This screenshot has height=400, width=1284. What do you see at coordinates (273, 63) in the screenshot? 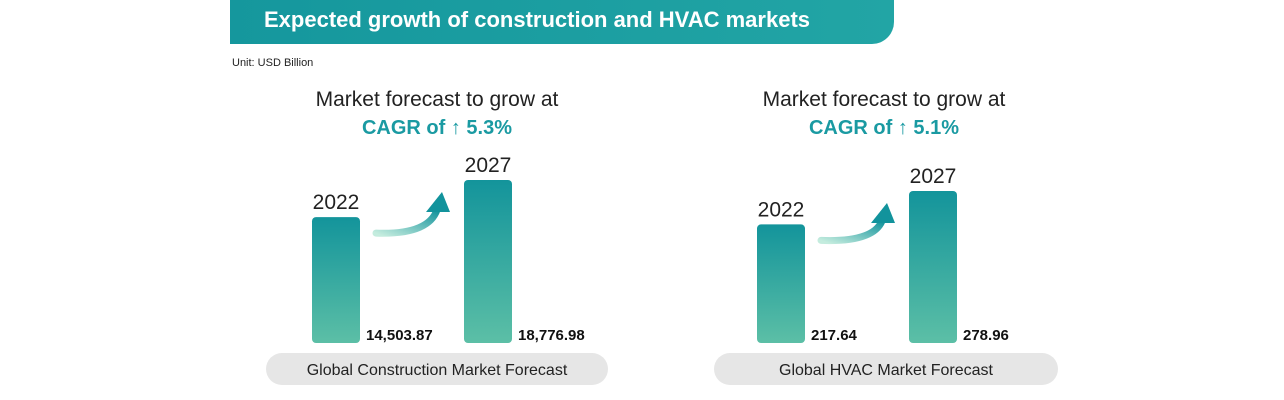
I see `unit-label: Unit: USD Billion` at bounding box center [273, 63].